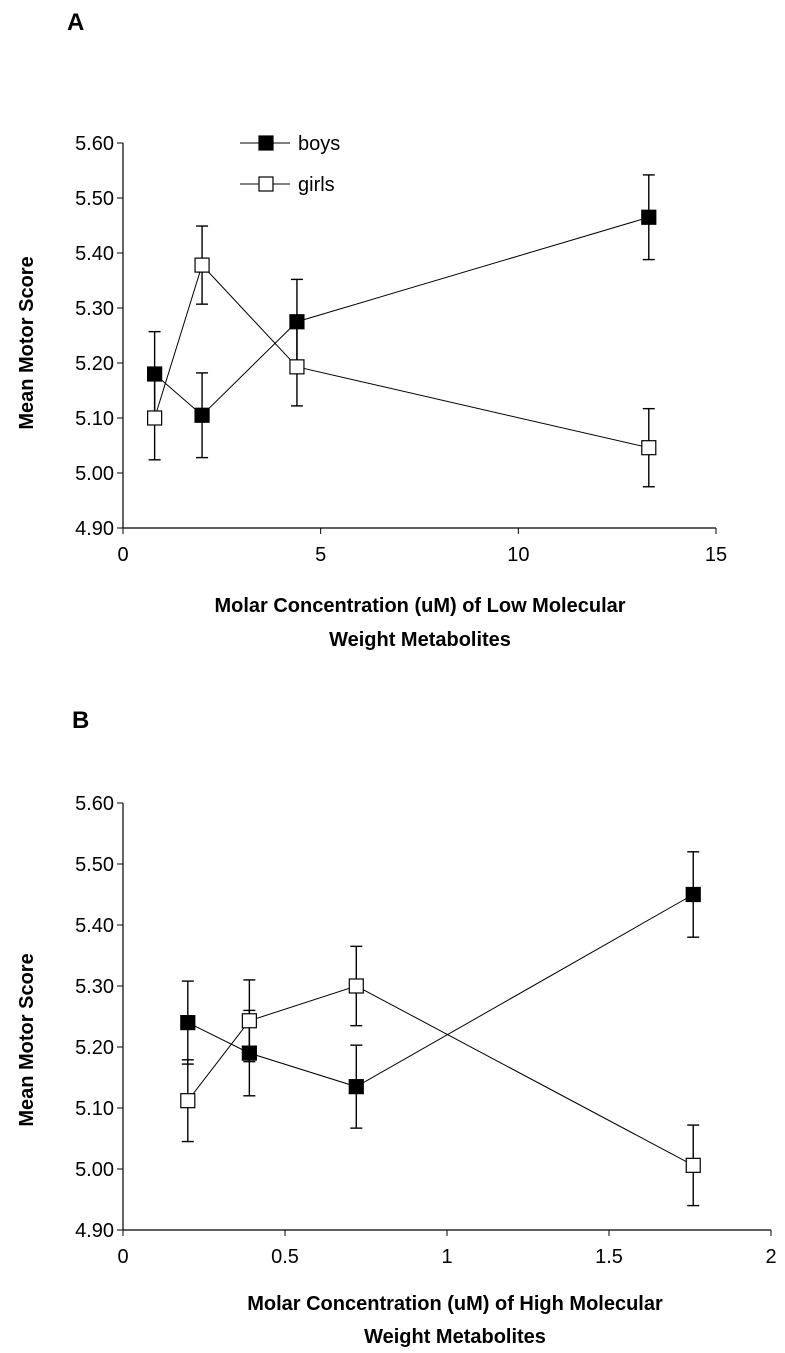 The image size is (785, 1353). What do you see at coordinates (455, 1337) in the screenshot?
I see `chart-b-xlabel-line2: Weight Metabolites` at bounding box center [455, 1337].